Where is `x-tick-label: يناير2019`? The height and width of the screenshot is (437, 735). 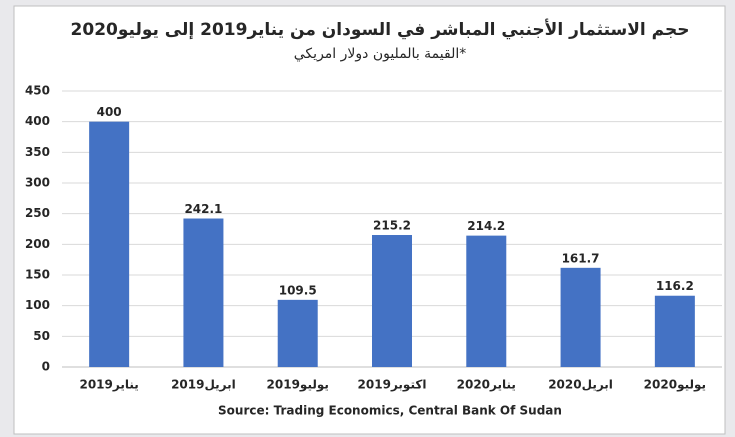 x-tick-label: يناير2019 is located at coordinates (108, 385).